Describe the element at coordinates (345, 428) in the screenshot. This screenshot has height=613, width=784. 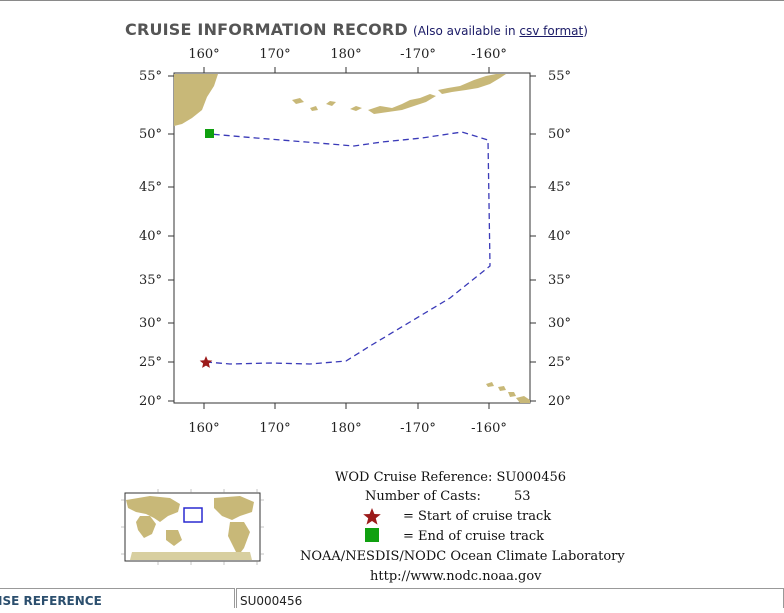
I see `bottom-tick-label: 180°` at that location.